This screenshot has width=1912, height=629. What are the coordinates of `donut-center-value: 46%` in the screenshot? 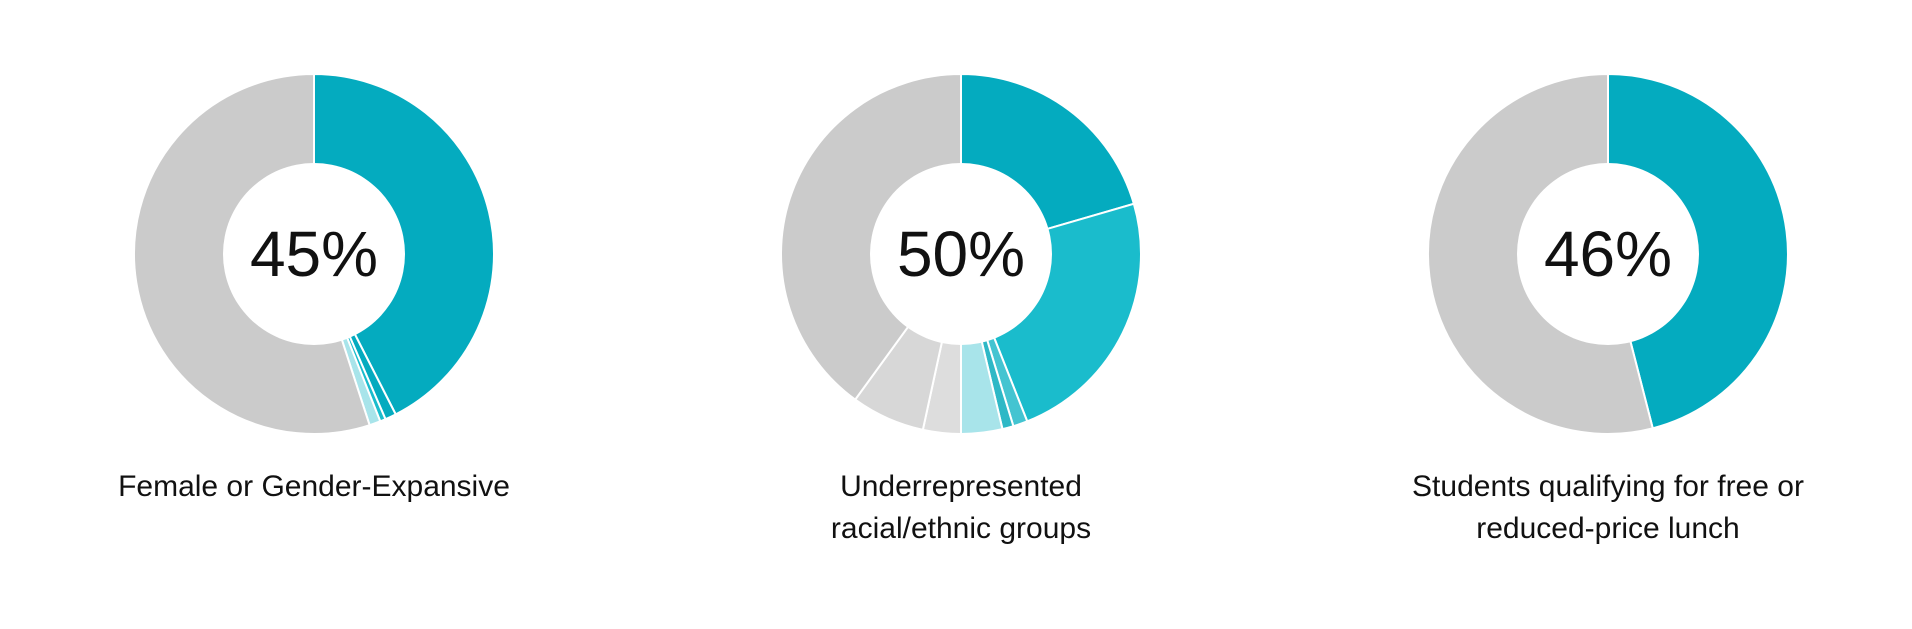 It's located at (1608, 254).